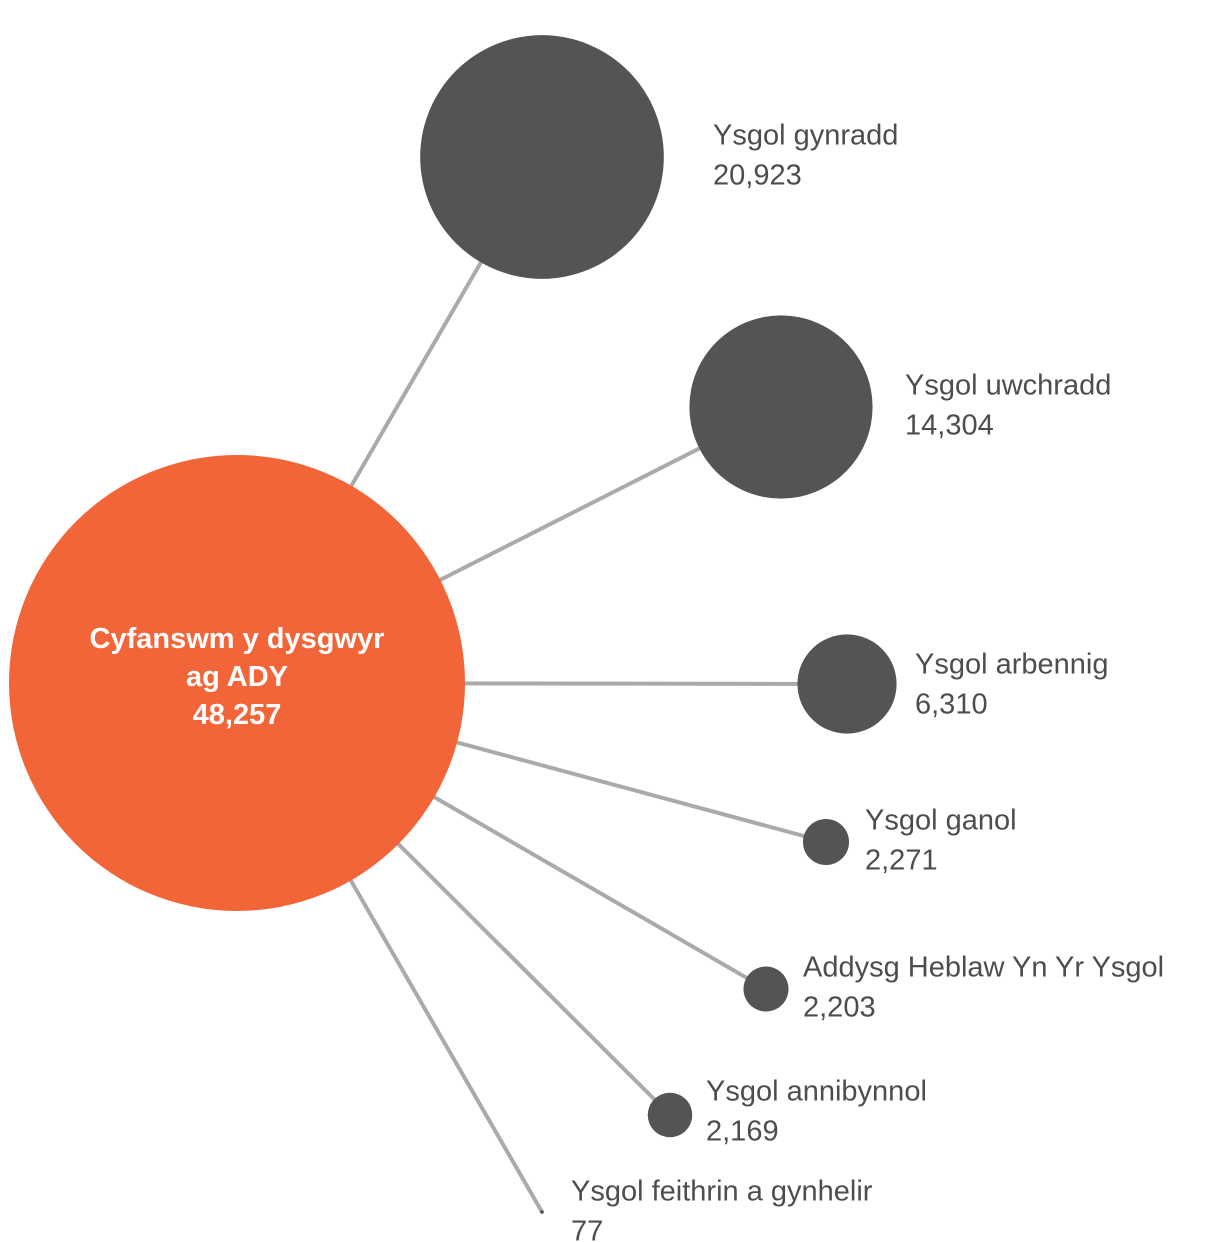 This screenshot has width=1226, height=1242. I want to click on bubble-value: 2,271, so click(901, 861).